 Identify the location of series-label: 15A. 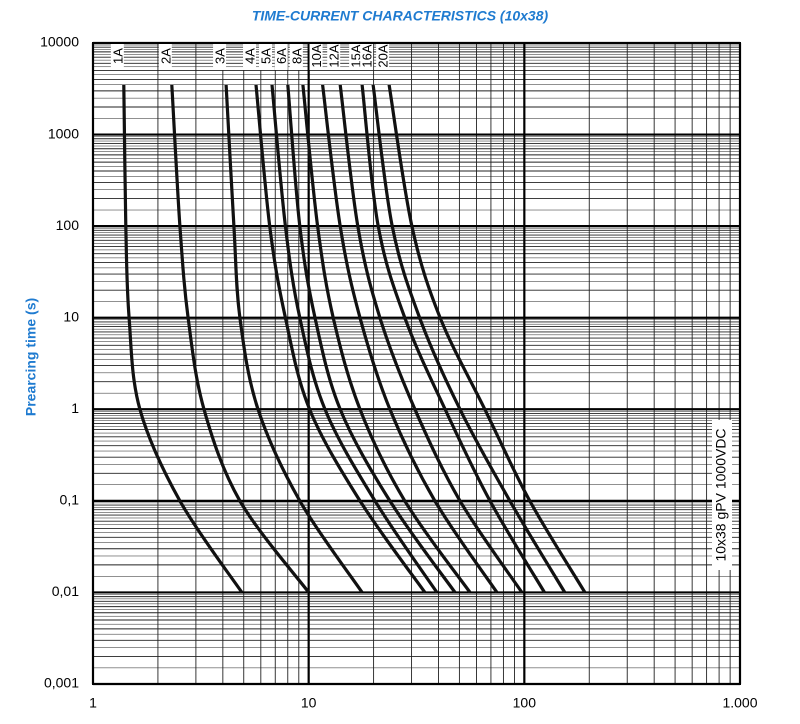
(356, 55).